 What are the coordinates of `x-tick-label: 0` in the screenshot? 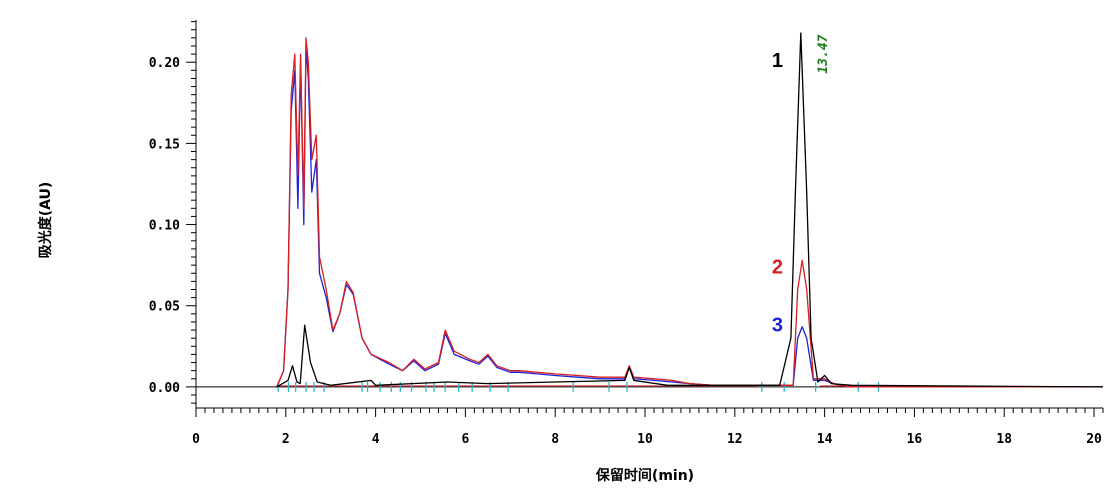 It's located at (196, 439).